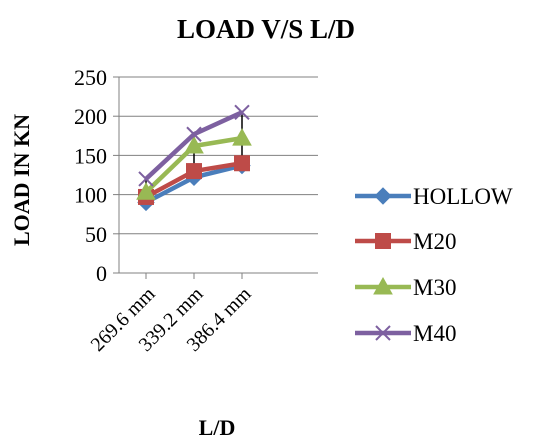 The image size is (533, 443). What do you see at coordinates (90, 77) in the screenshot?
I see `y-tick-label: 250` at bounding box center [90, 77].